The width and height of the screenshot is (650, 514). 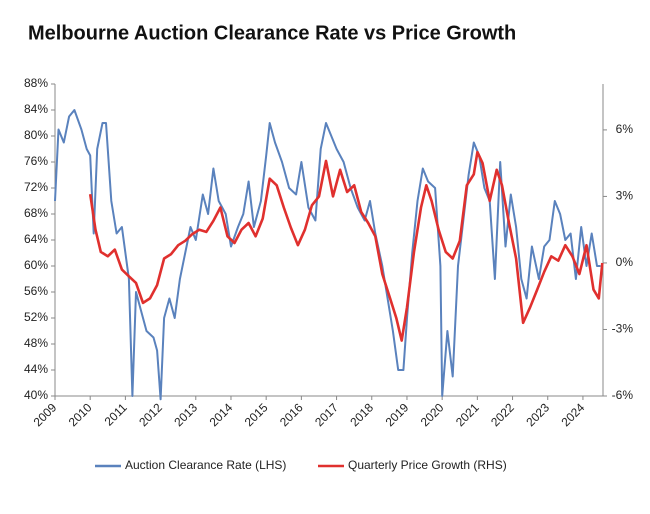 I want to click on x-tick-label: 2012, so click(x=150, y=414).